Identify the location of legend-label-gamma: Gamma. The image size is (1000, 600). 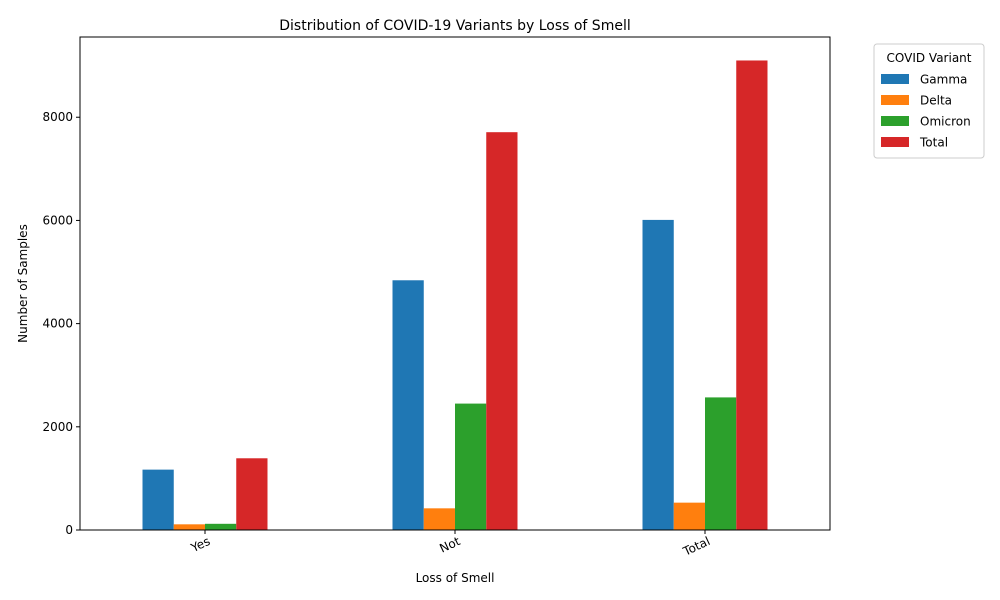
(943, 80).